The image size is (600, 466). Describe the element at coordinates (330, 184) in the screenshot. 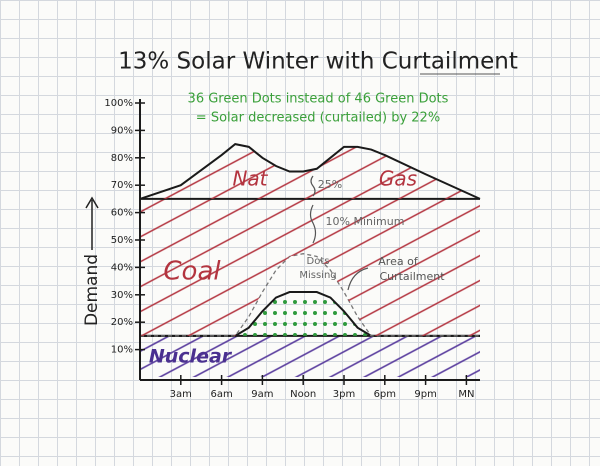

I see `annotation: 25%` at that location.